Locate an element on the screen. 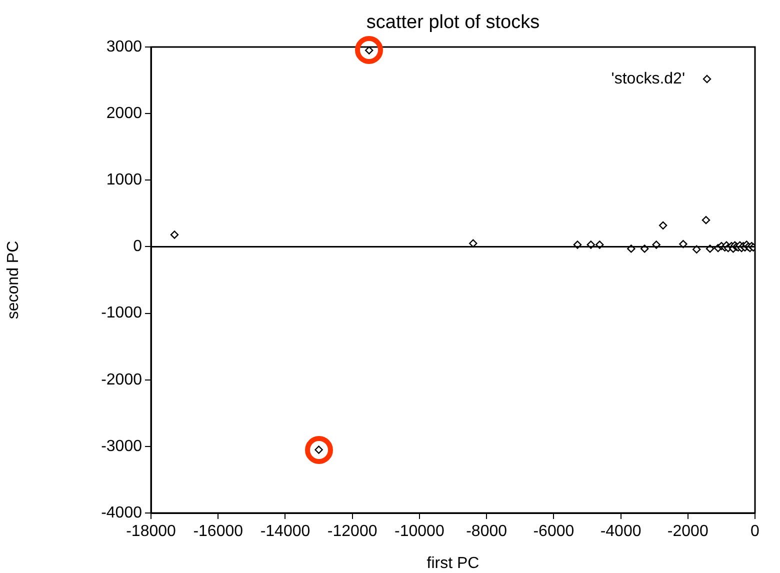  y-tick-label: -3000 is located at coordinates (121, 446).